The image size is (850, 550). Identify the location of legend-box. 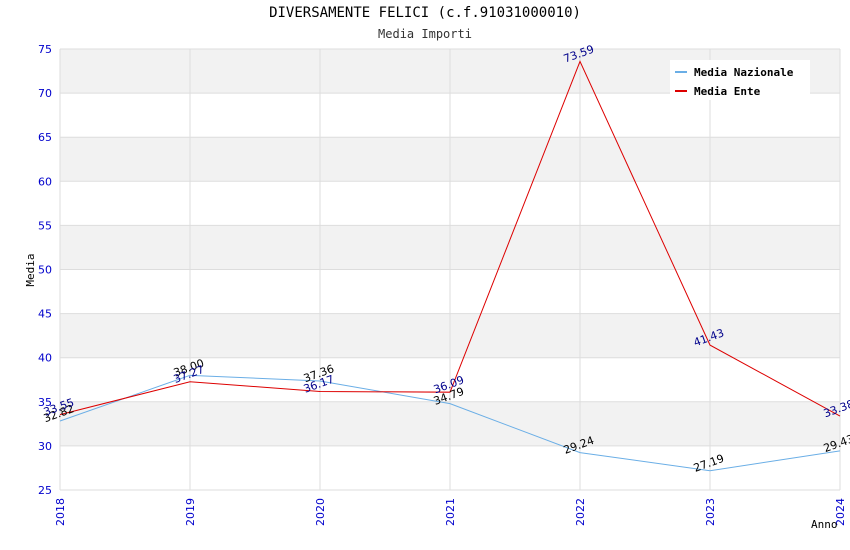
(740, 80).